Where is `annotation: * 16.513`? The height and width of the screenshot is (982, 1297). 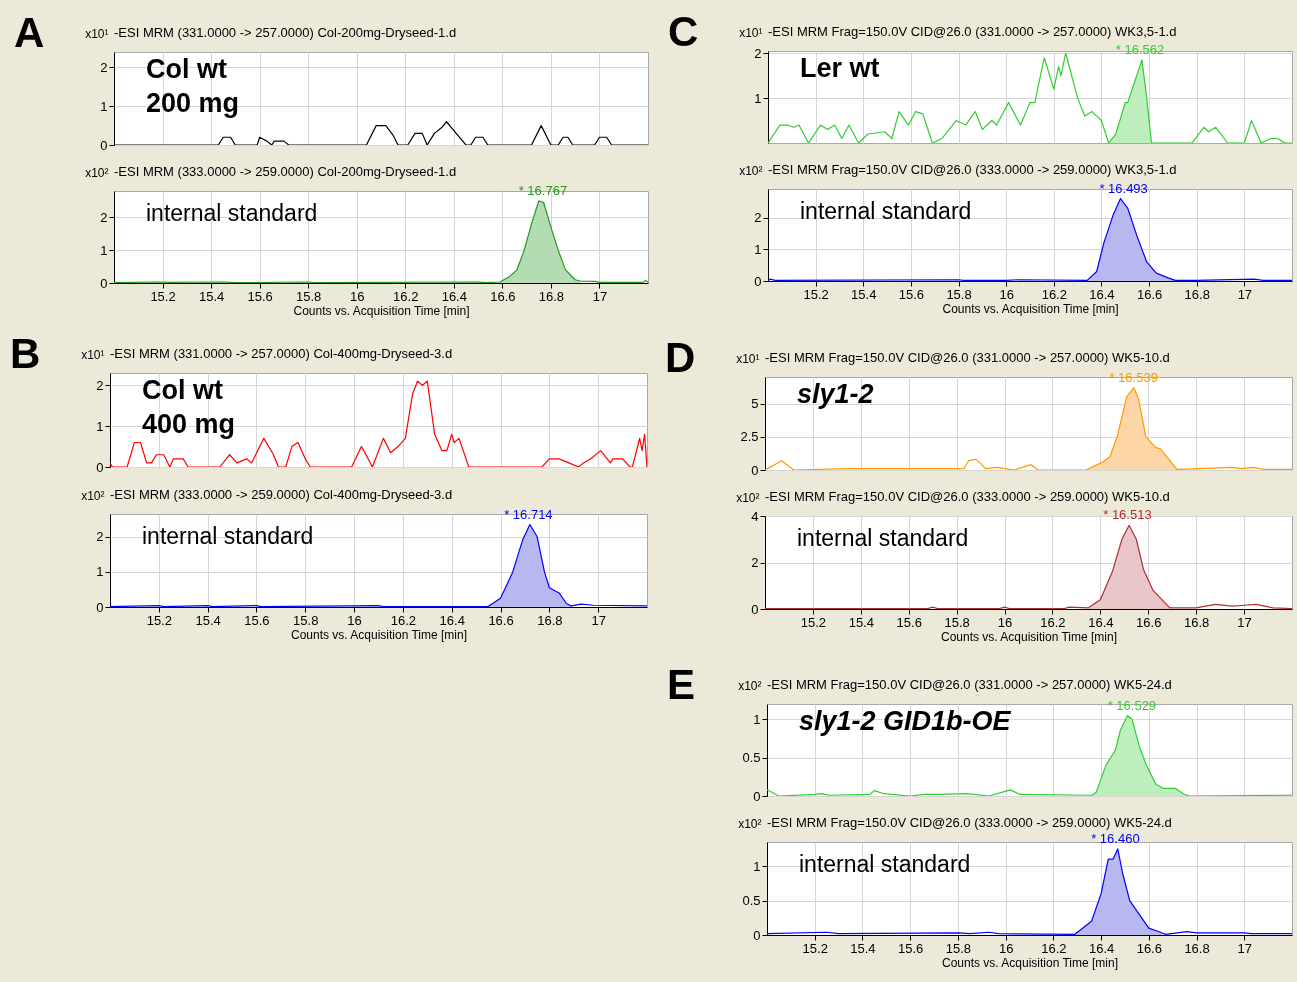
annotation: * 16.513 is located at coordinates (1127, 515).